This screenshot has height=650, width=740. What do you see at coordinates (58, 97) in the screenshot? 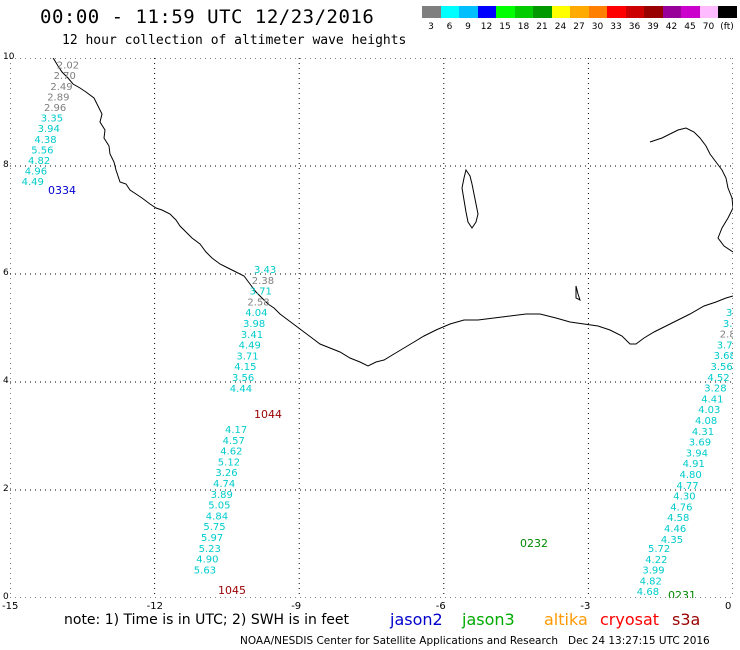
I see `wave-height-value: 2.89` at bounding box center [58, 97].